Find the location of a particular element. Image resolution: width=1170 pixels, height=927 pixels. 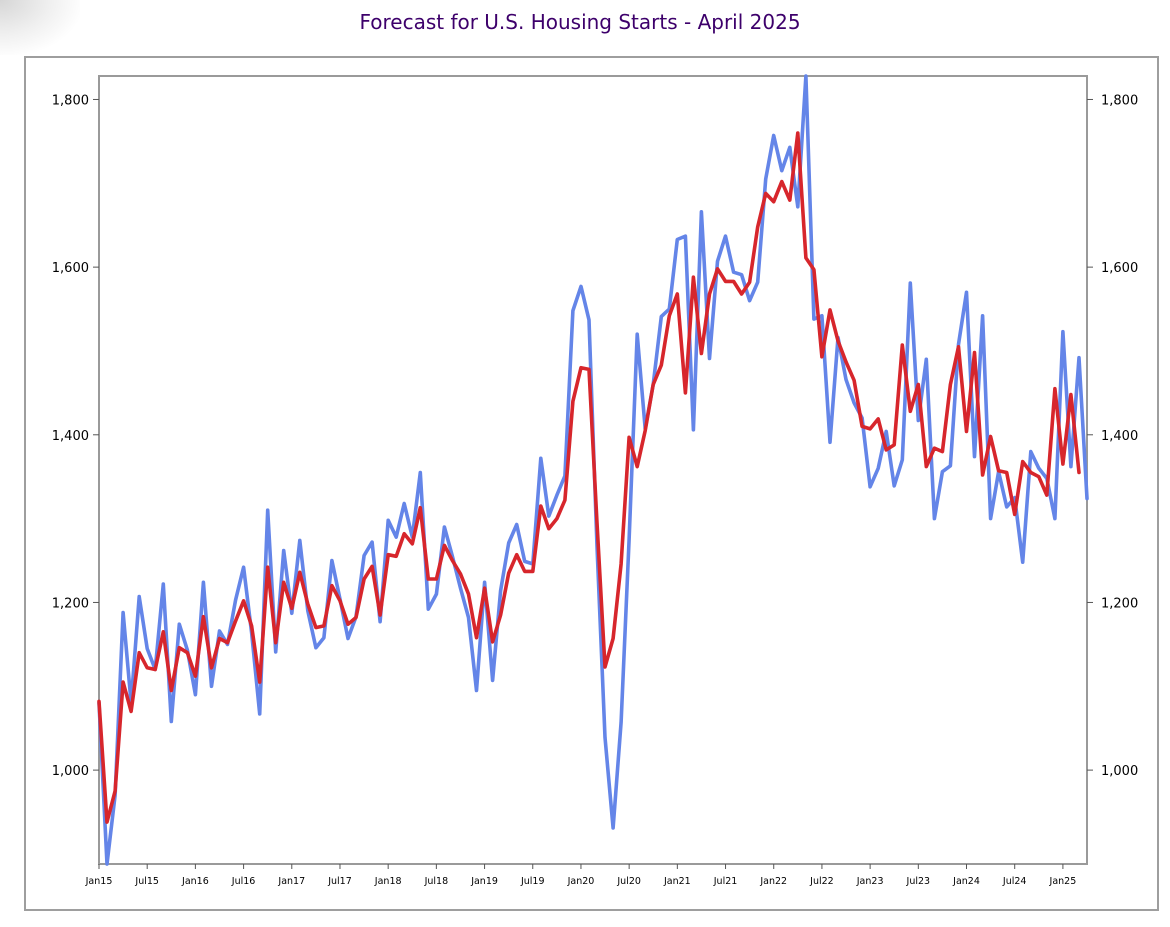

x-tick-label: Jul19 is located at coordinates (532, 881).